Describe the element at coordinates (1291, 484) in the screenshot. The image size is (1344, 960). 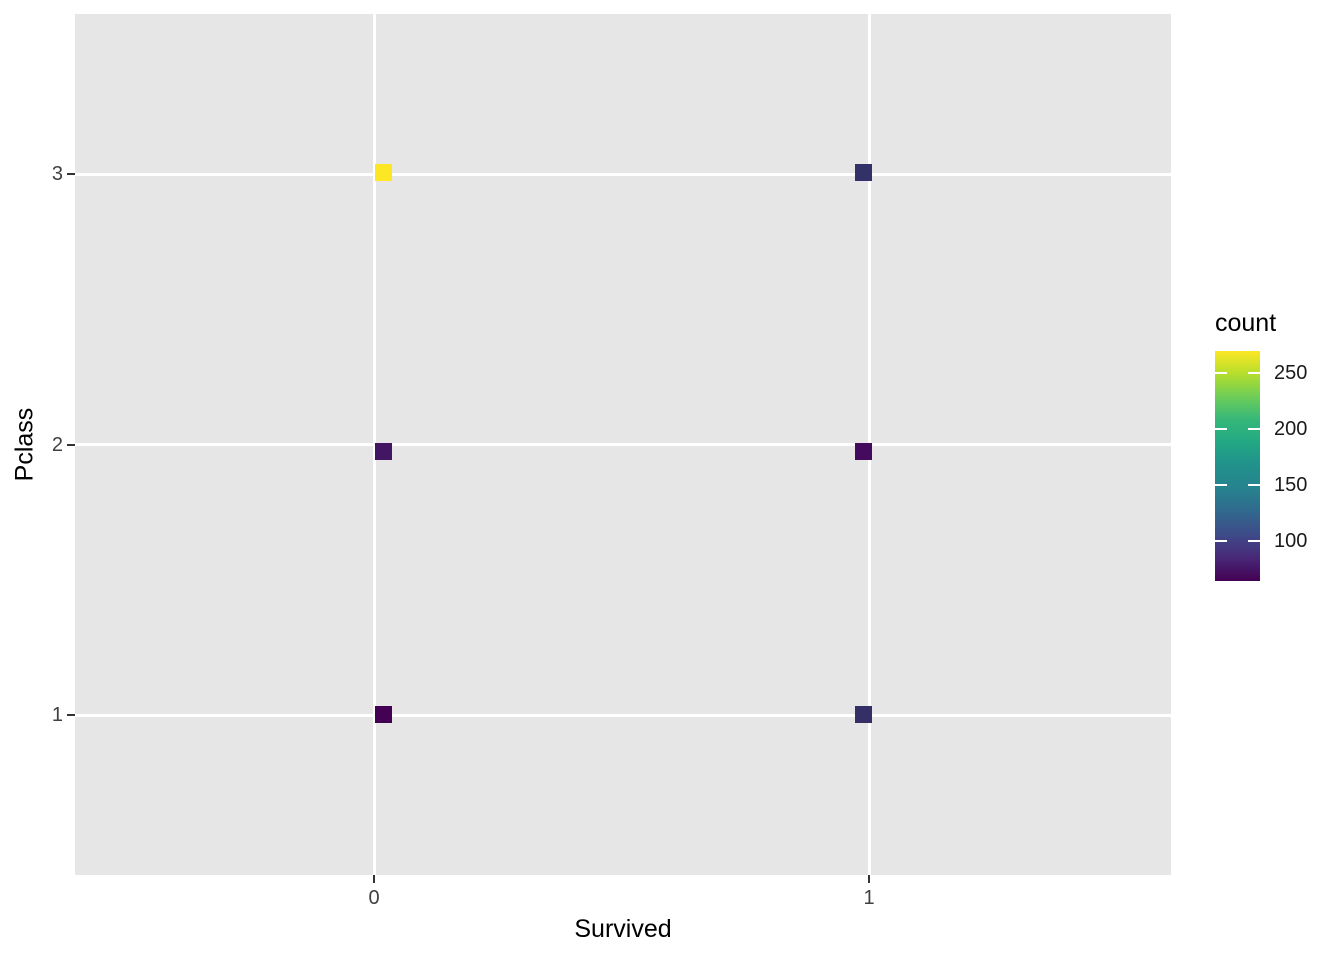
I see `legend-tick-label: 150` at that location.